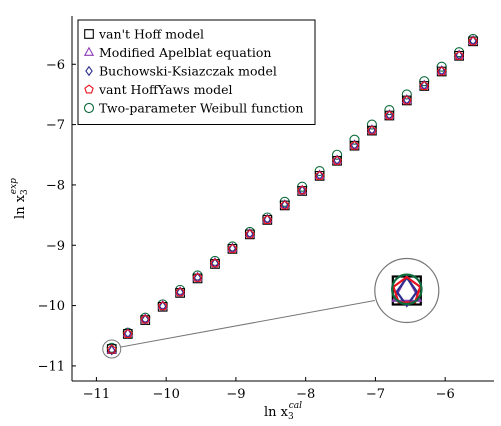 The width and height of the screenshot is (501, 426). What do you see at coordinates (375, 394) in the screenshot?
I see `x-tick-label: −7` at bounding box center [375, 394].